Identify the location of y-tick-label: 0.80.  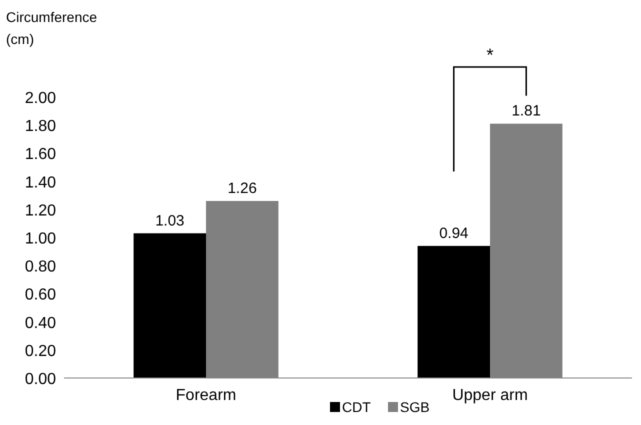
(40, 267).